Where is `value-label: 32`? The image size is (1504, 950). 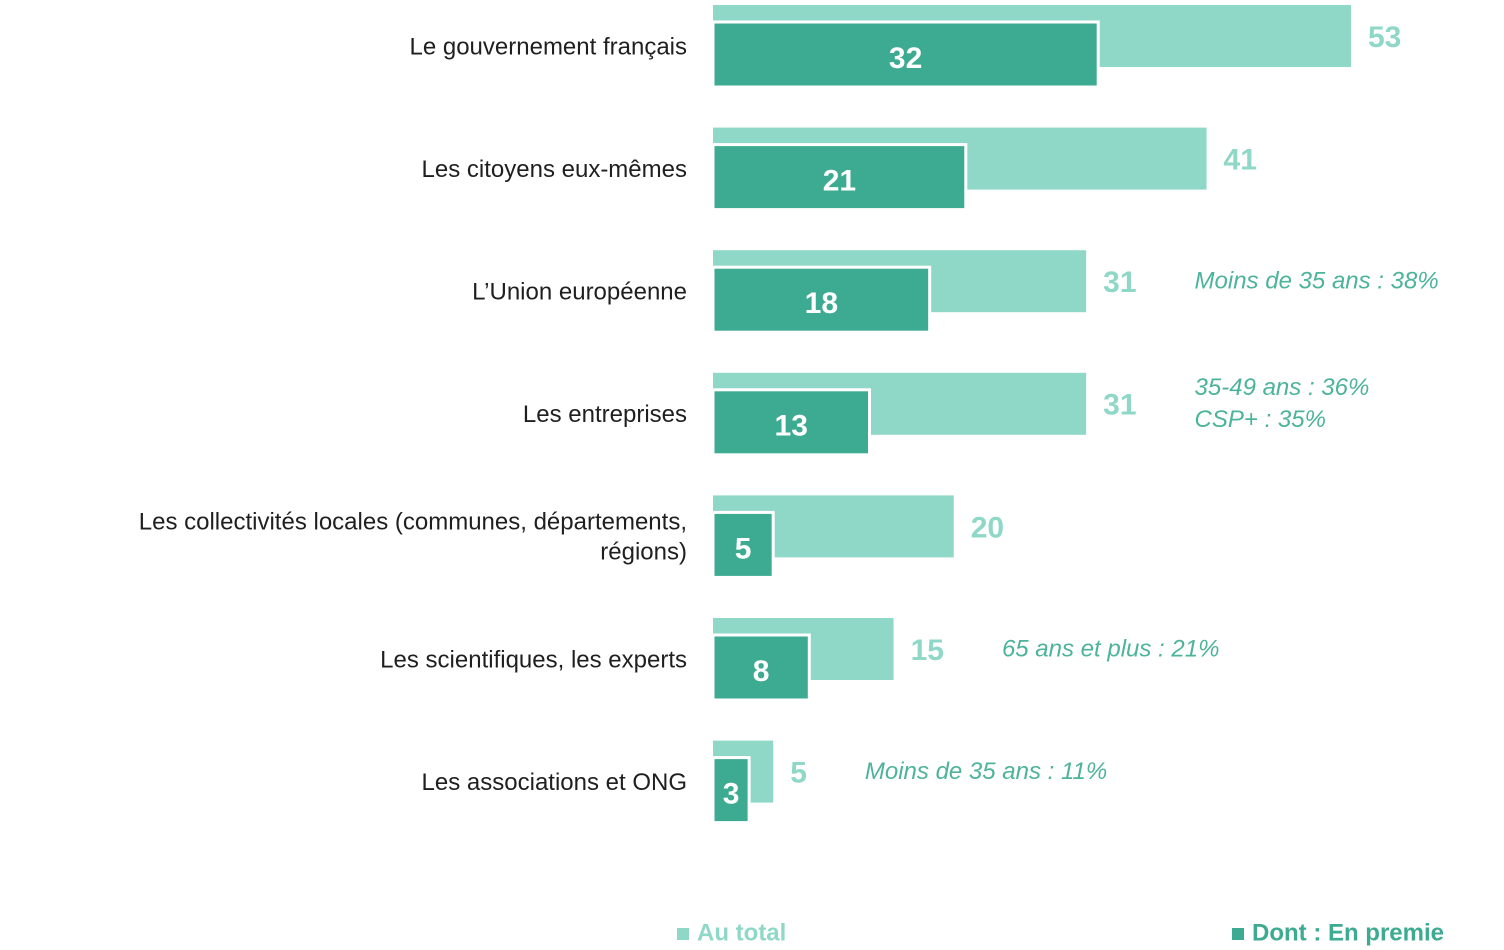 value-label: 32 is located at coordinates (905, 58).